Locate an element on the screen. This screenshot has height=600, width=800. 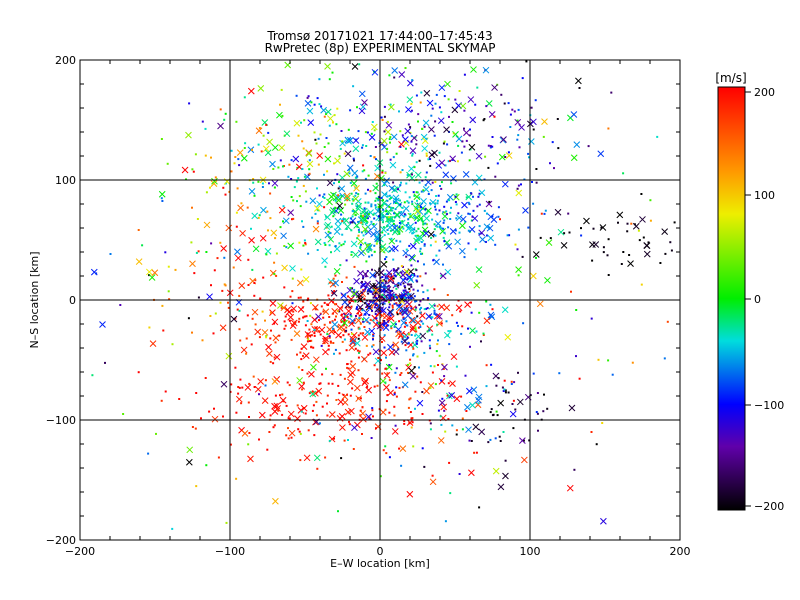
x-tick-label: −200 is located at coordinates (80, 551).